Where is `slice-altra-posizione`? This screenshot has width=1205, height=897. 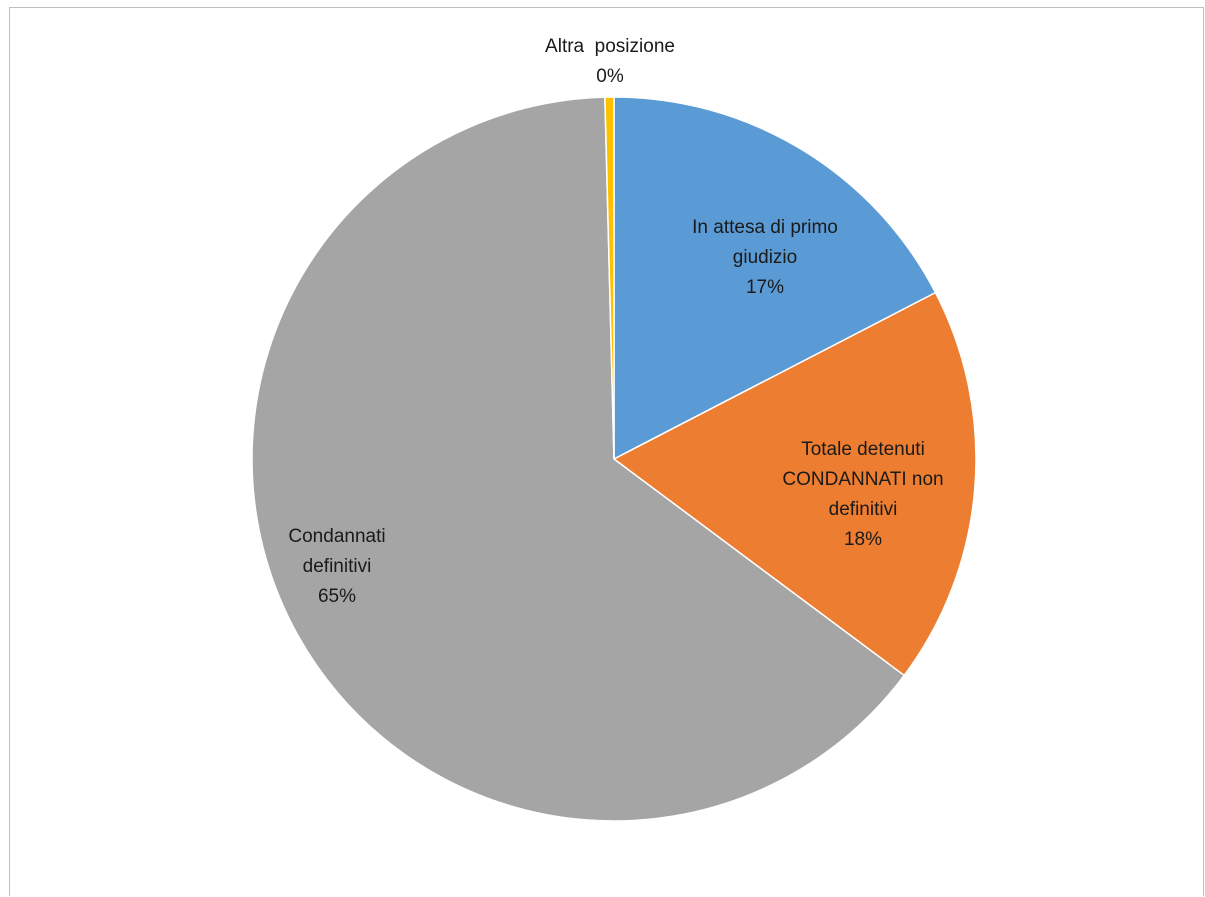 slice-altra-posizione is located at coordinates (609, 278).